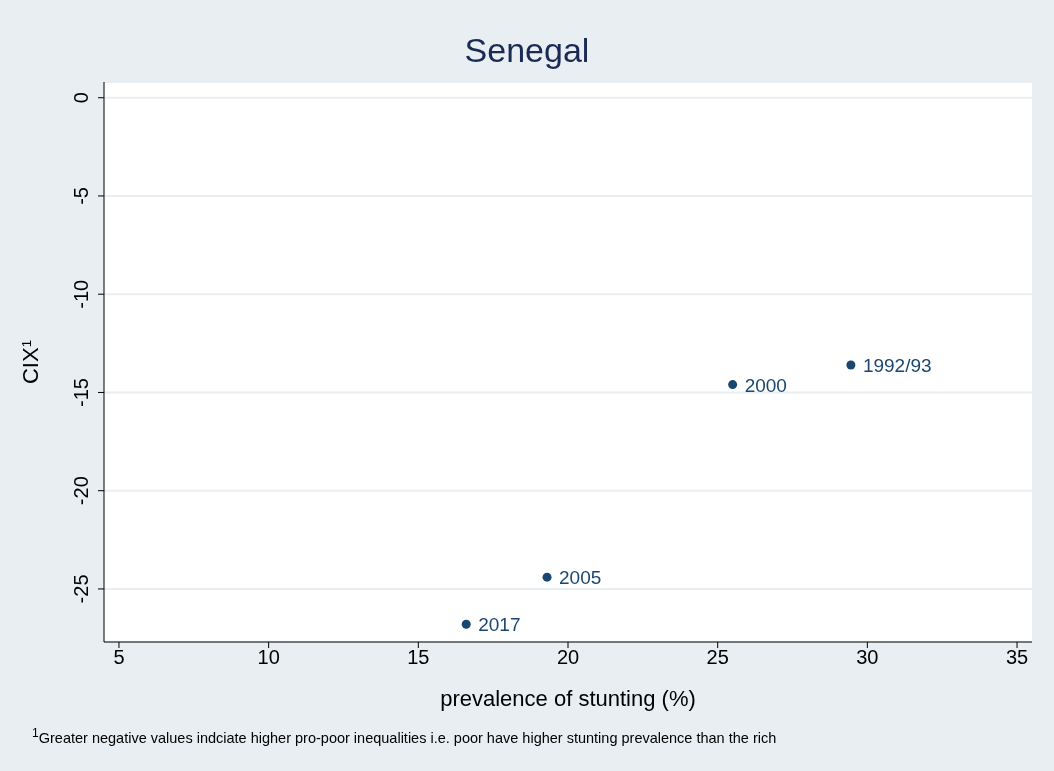  I want to click on x-tick-label: 10, so click(268, 657).